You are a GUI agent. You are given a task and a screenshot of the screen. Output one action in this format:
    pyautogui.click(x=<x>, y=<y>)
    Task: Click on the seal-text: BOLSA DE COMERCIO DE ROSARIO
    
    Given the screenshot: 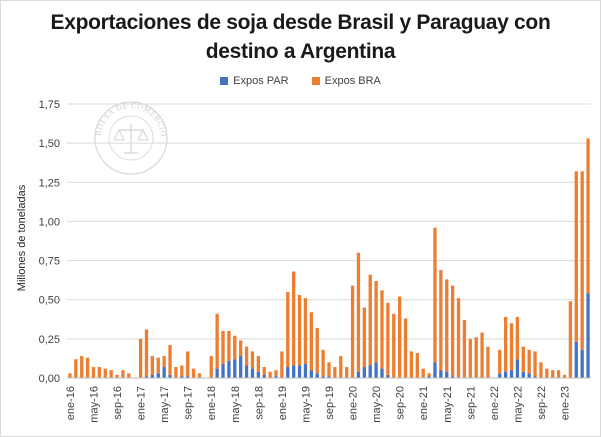 What is the action you would take?
    pyautogui.click(x=84, y=68)
    